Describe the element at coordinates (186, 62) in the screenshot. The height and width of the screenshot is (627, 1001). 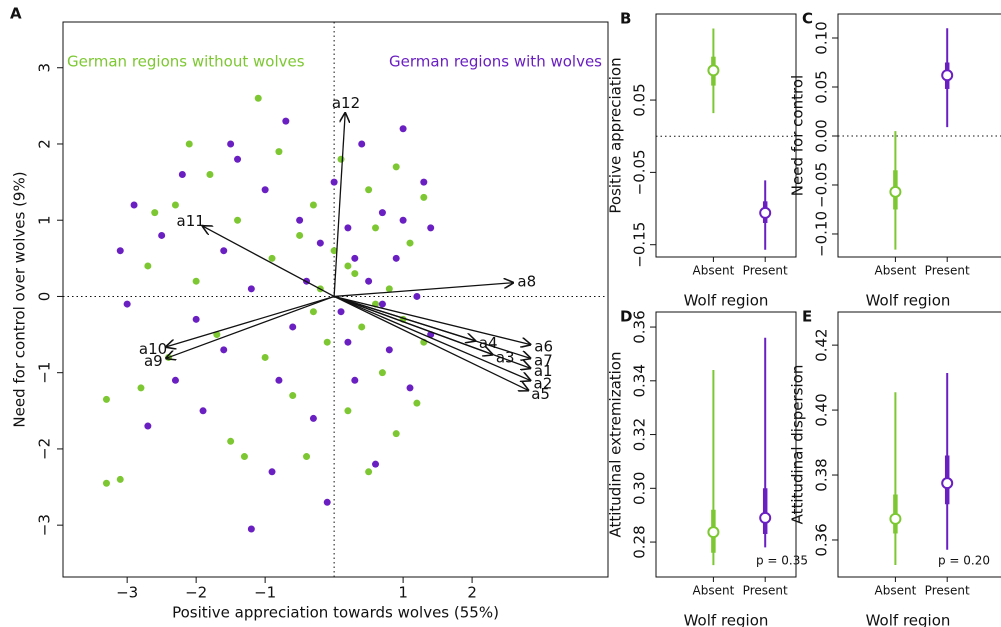
I see `legend-label: German regions without wolves` at that location.